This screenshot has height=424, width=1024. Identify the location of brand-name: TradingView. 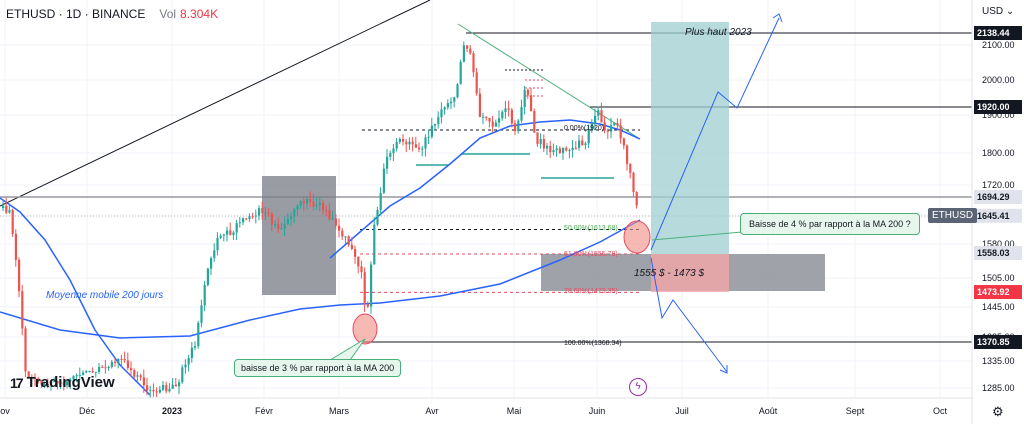
(70, 382).